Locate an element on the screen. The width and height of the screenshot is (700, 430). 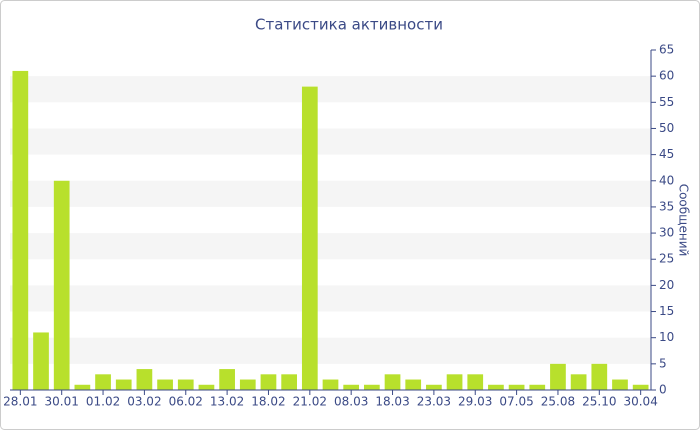
x-tick-label: 13.02 is located at coordinates (227, 402).